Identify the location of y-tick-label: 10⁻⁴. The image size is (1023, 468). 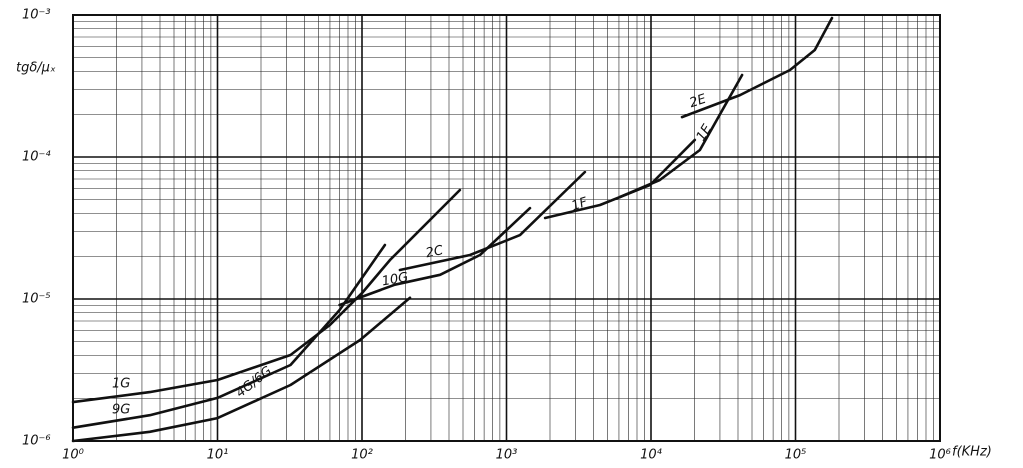
(36, 157).